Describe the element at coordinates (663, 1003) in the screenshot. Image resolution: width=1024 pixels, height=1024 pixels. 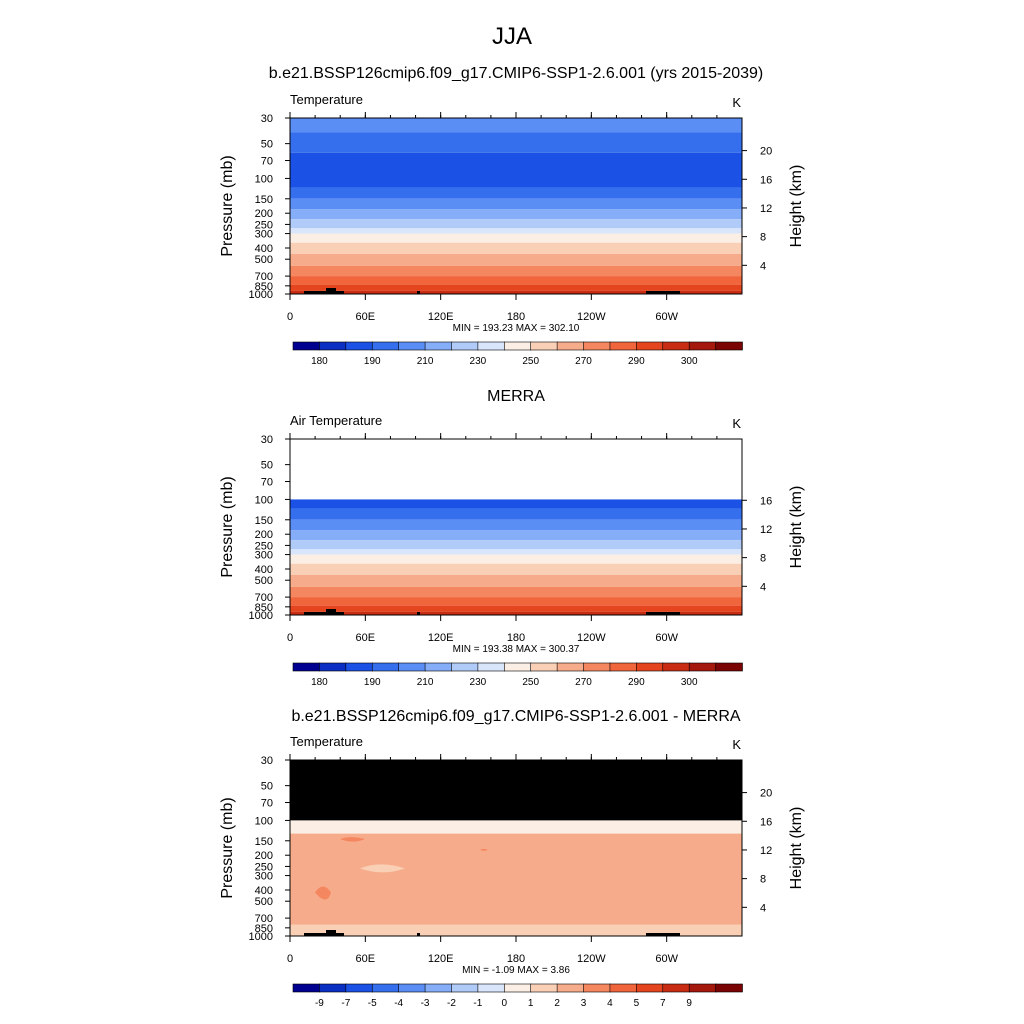
I see `colorbar-label: 7` at that location.